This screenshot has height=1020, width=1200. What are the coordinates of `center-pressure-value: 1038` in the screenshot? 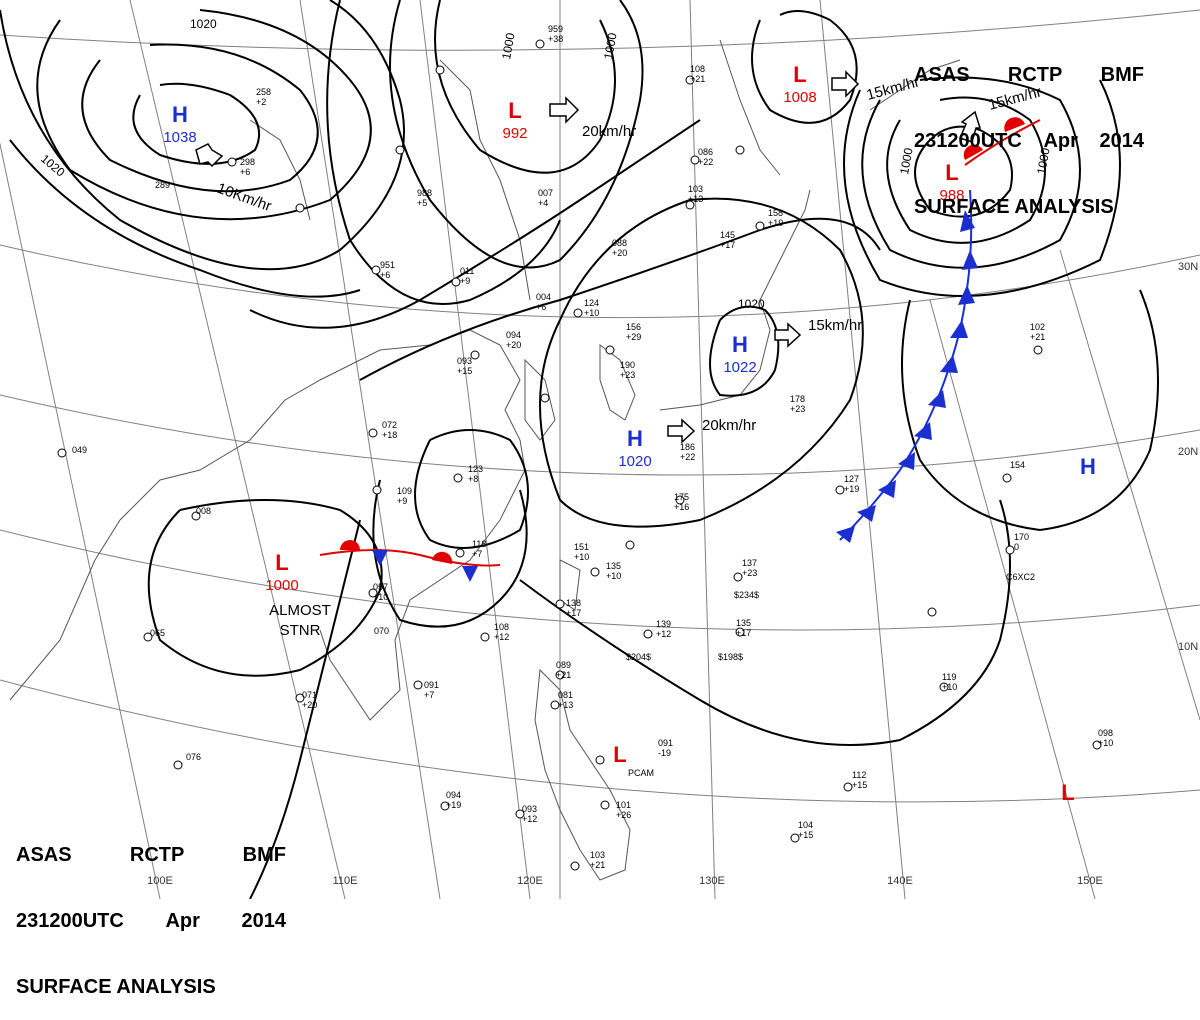 It's located at (179, 137).